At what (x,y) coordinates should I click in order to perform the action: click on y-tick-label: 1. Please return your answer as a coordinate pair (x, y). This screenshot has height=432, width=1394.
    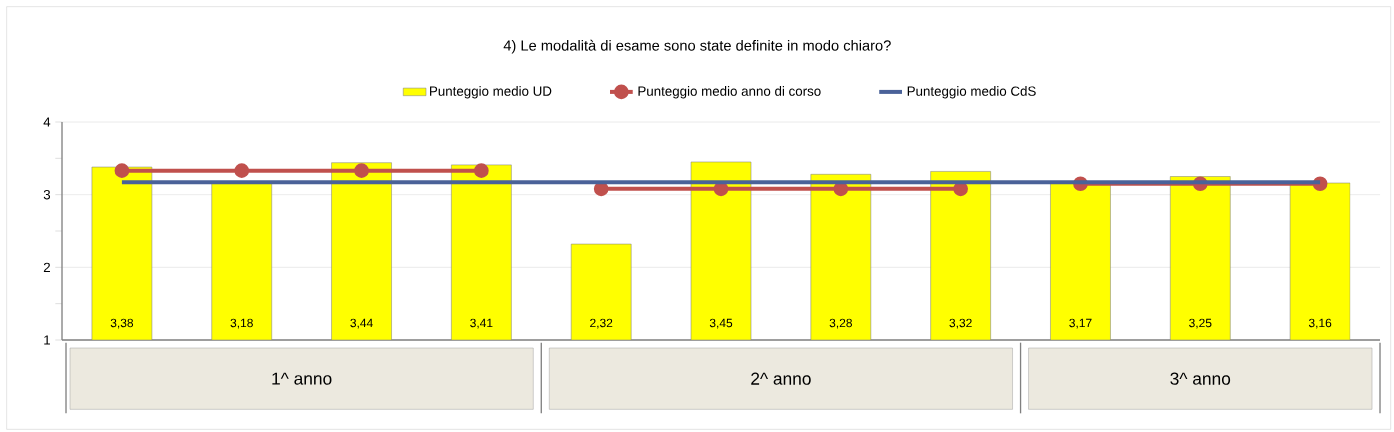
    Looking at the image, I should click on (47, 340).